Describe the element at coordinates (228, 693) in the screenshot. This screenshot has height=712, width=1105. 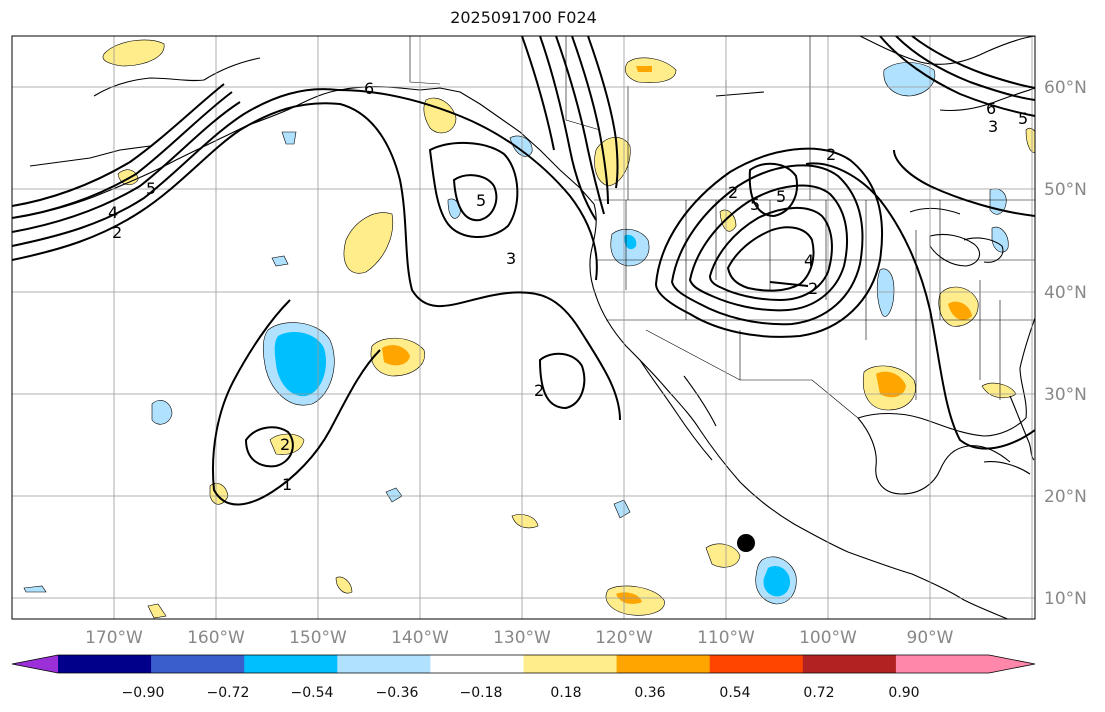
I see `colorbar-tick-label: −0.72` at that location.